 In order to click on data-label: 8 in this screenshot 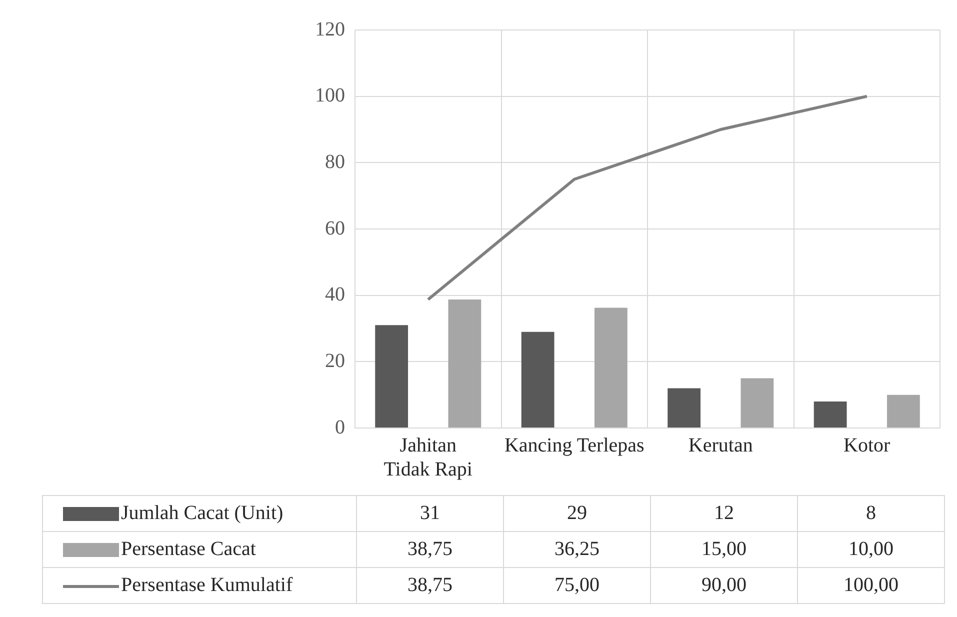, I will do `click(871, 514)`.